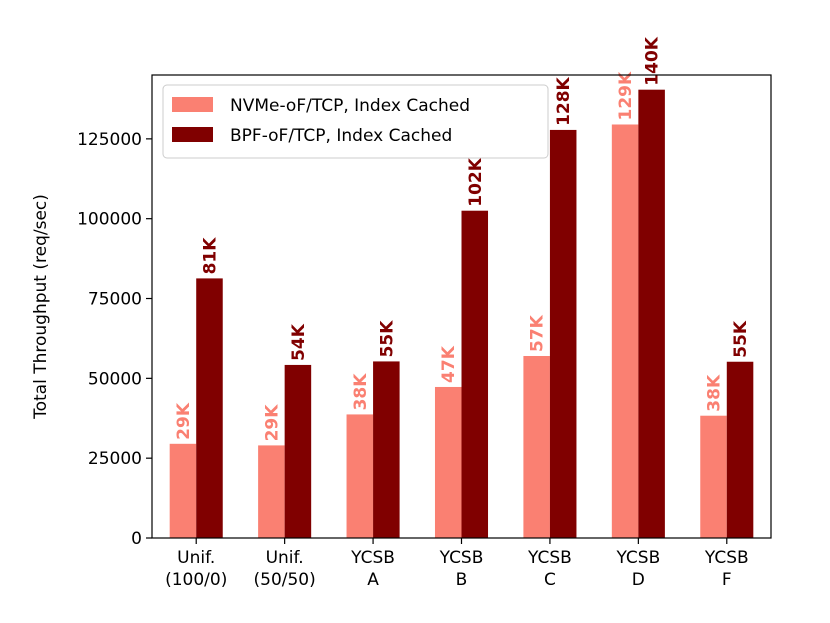 This screenshot has width=830, height=623. Describe the element at coordinates (114, 339) in the screenshot. I see `y-axis: 0 25000 50000 75000 100000 125000` at that location.